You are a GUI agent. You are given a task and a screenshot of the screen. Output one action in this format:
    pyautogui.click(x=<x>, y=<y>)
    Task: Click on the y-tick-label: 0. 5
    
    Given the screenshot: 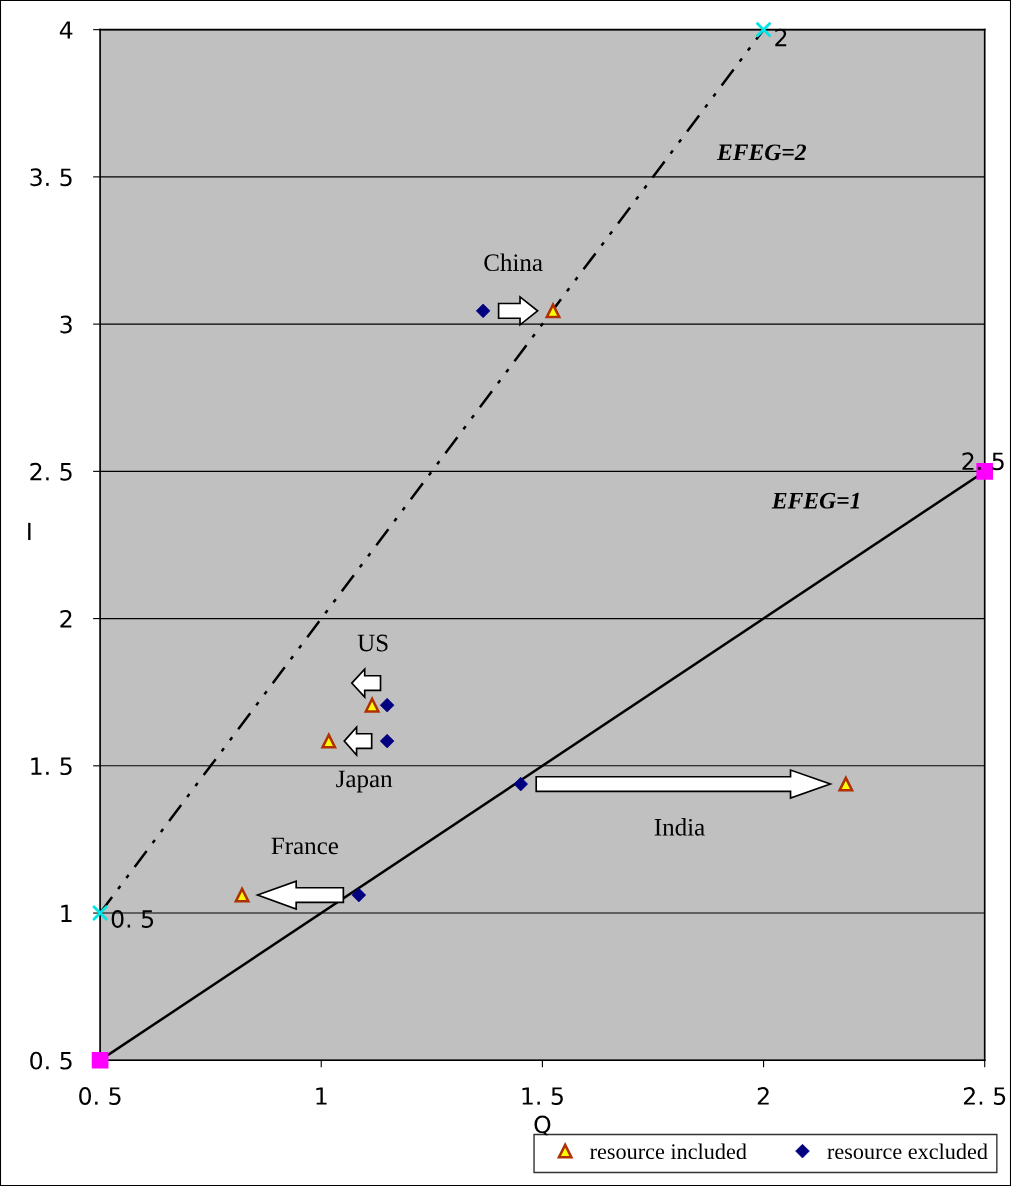 What is the action you would take?
    pyautogui.click(x=51, y=1060)
    